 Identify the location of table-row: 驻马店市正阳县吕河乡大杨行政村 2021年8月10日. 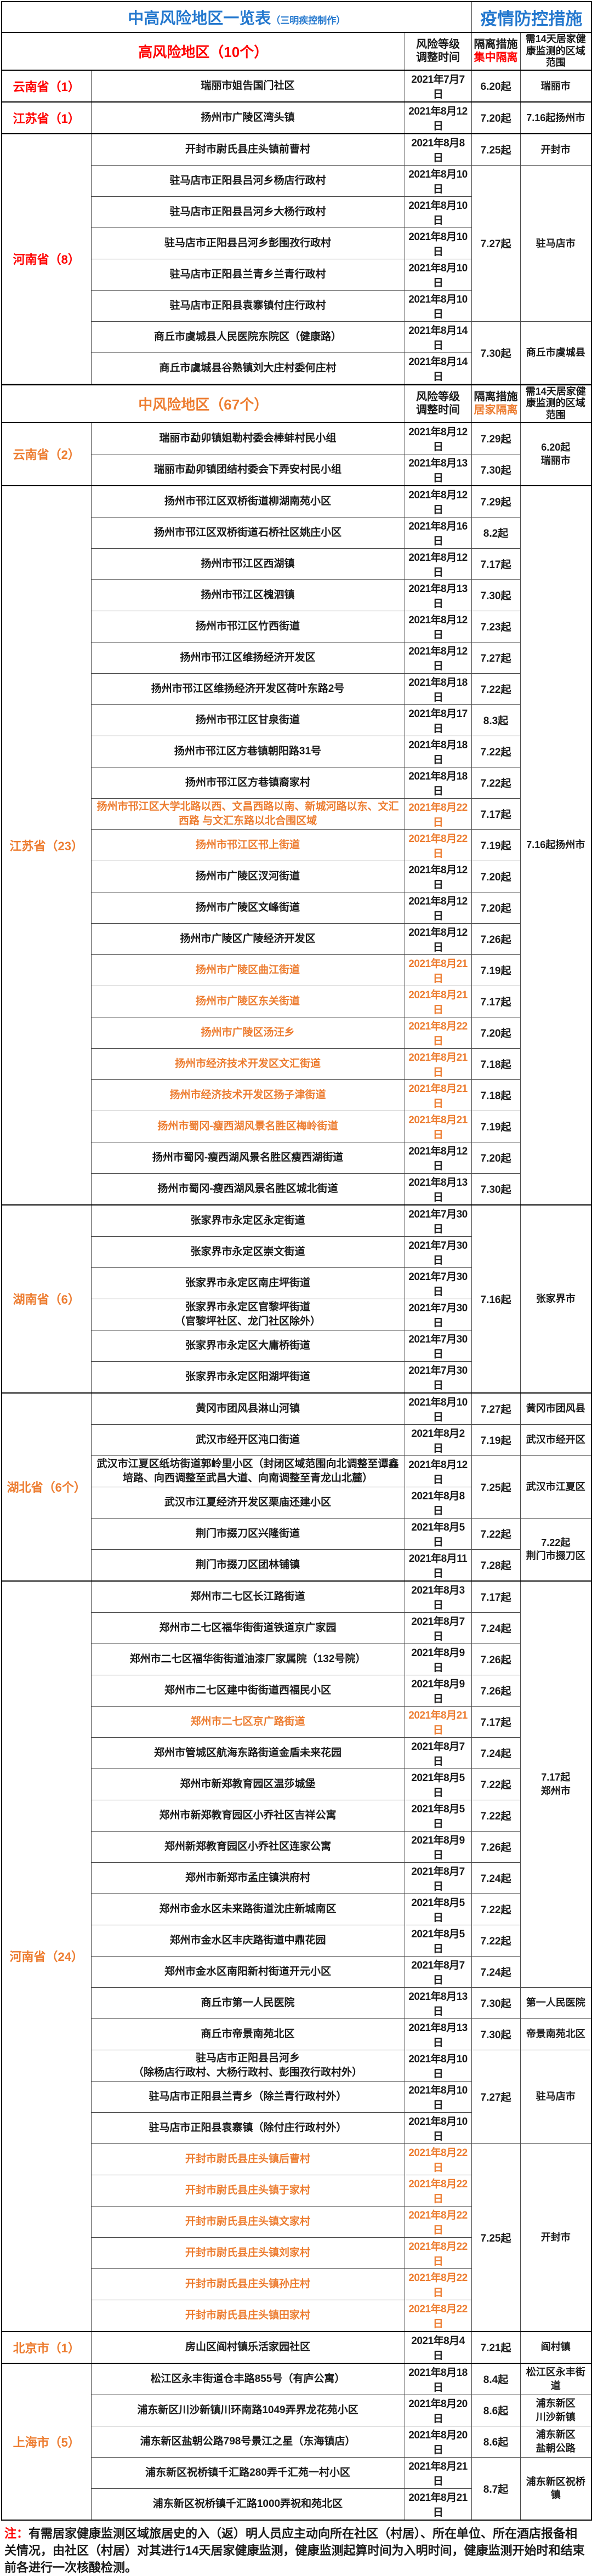
(296, 212).